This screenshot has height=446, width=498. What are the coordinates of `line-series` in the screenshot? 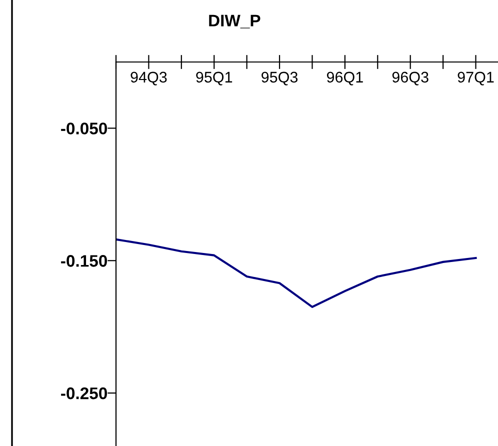 It's located at (296, 273).